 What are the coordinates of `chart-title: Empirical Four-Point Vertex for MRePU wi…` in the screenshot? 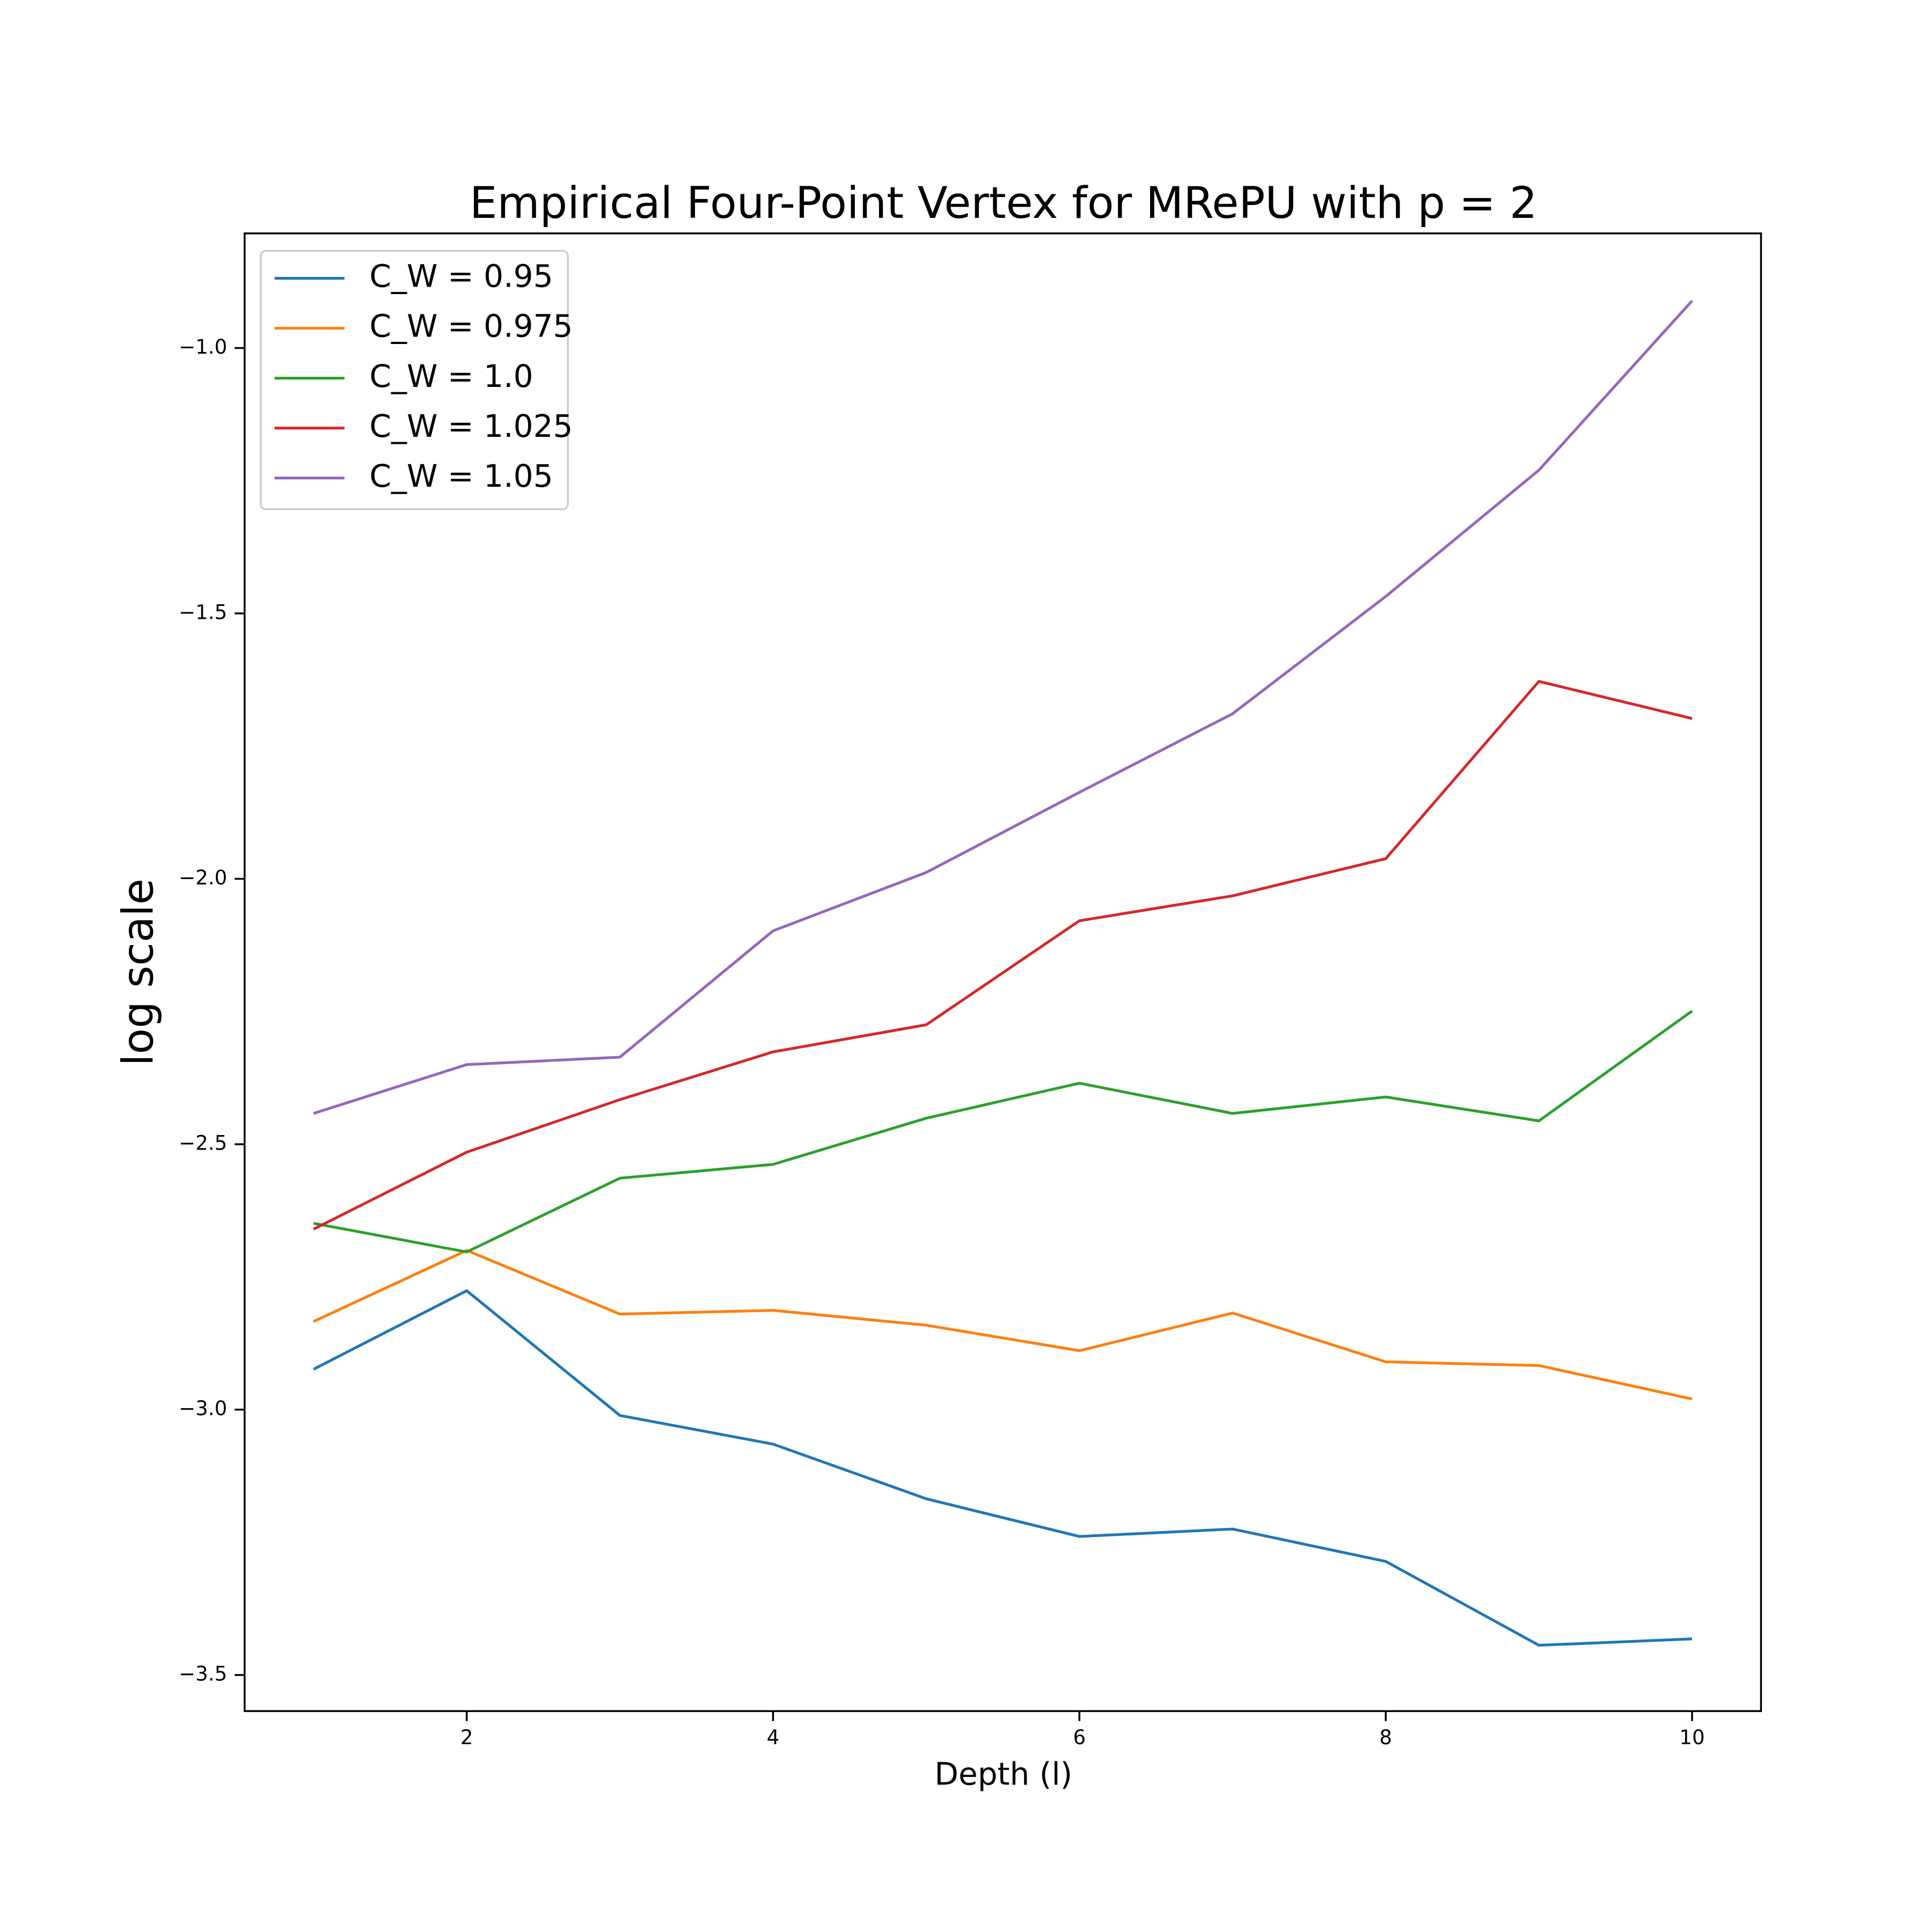 It's located at (1004, 203).